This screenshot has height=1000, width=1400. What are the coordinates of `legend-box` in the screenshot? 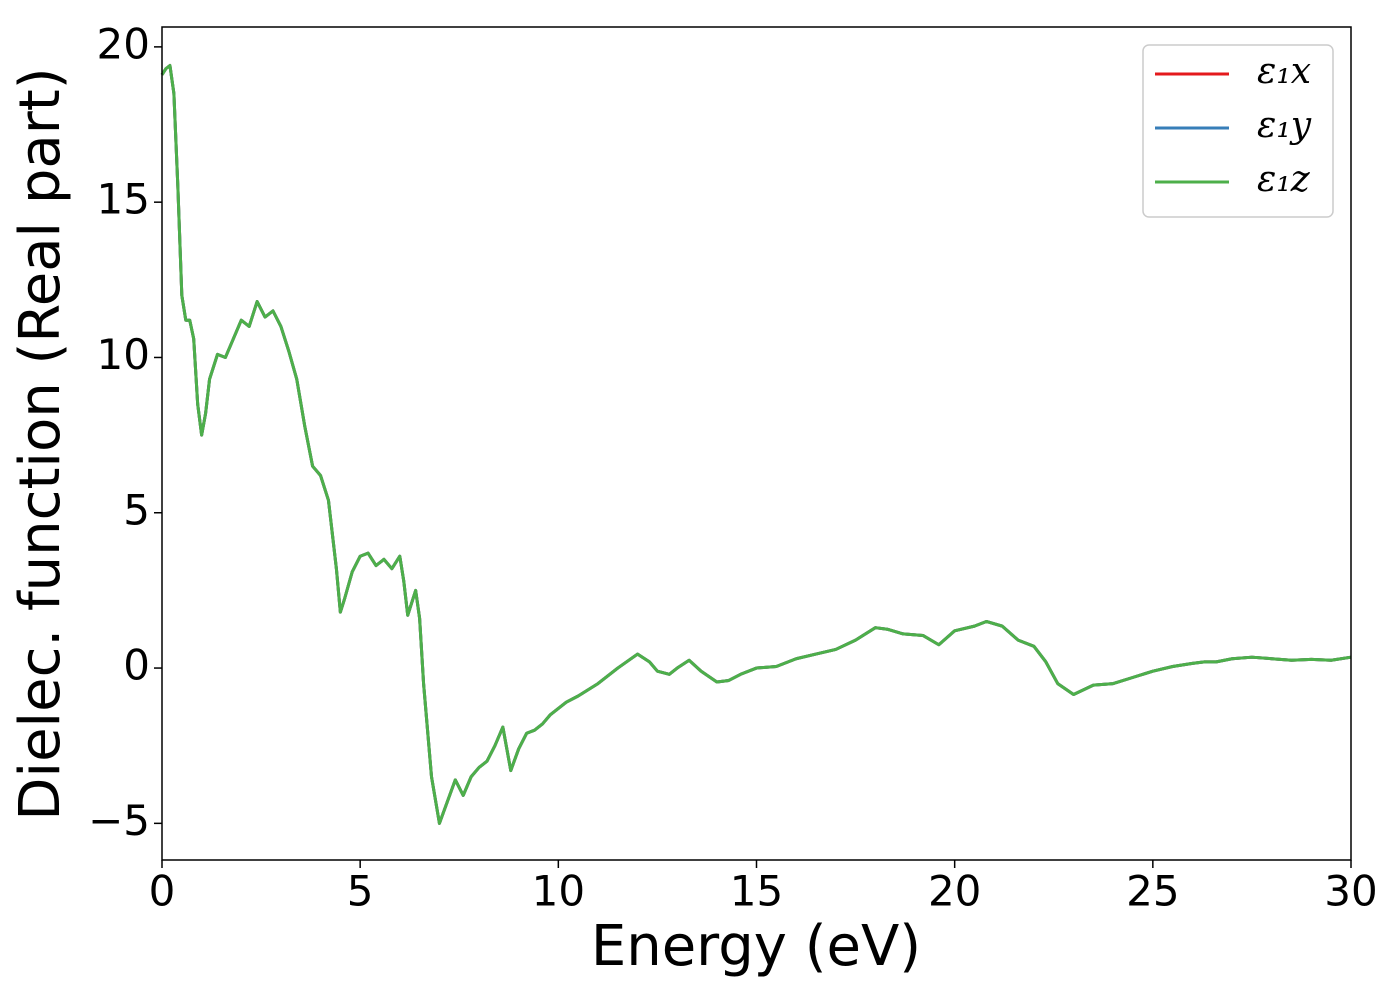 It's located at (1238, 131).